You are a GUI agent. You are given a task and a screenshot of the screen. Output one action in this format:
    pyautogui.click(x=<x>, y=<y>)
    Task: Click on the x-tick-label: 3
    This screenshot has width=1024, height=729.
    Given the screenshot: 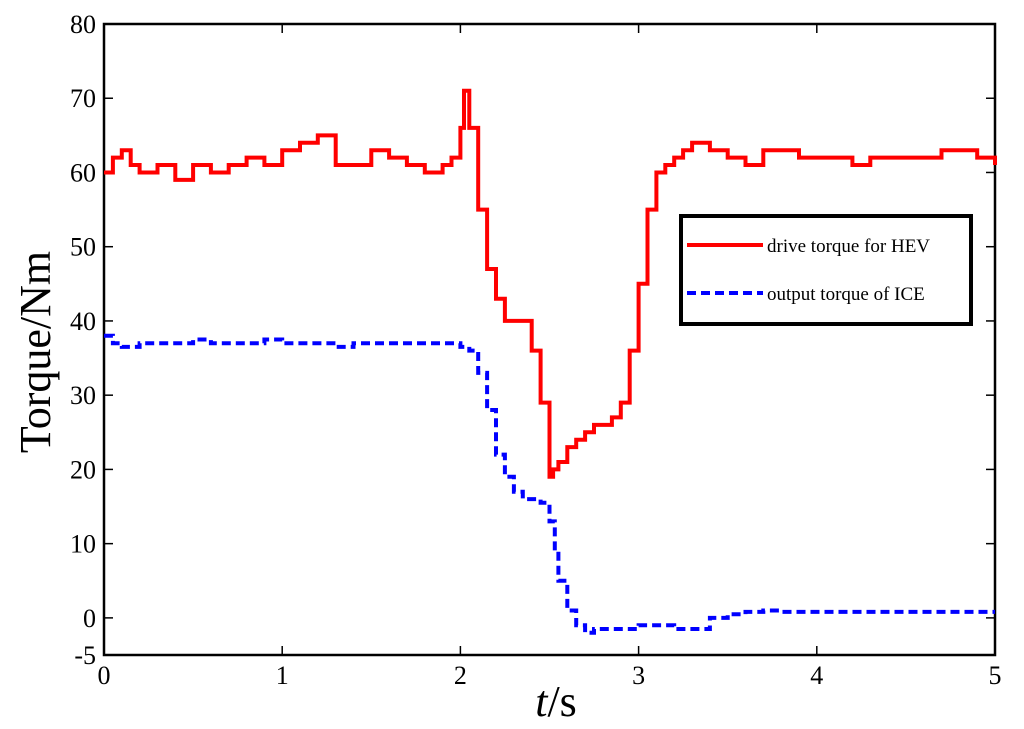 What is the action you would take?
    pyautogui.click(x=638, y=675)
    